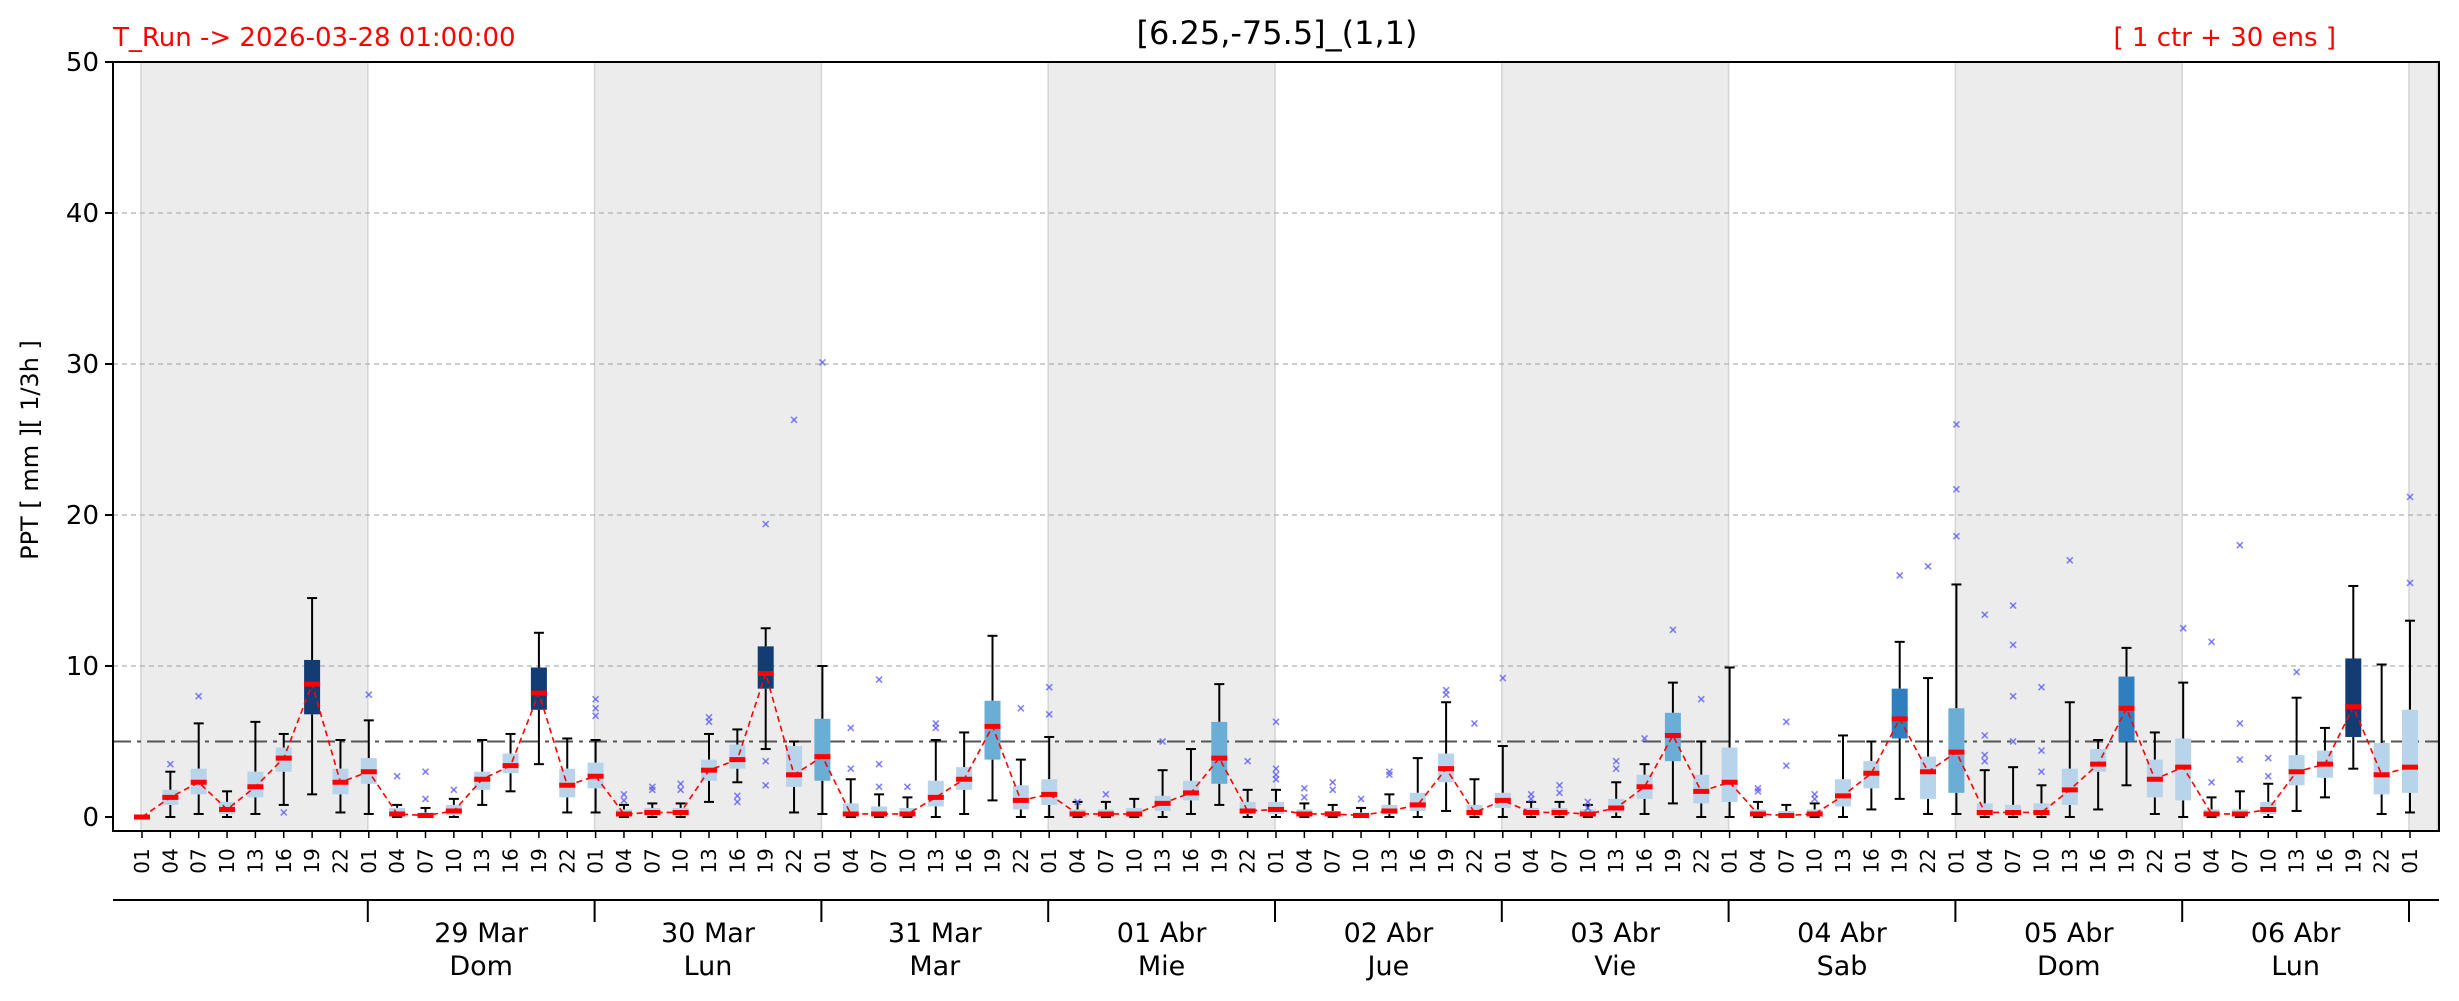  What do you see at coordinates (82, 667) in the screenshot?
I see `y-tick-label: 10` at bounding box center [82, 667].